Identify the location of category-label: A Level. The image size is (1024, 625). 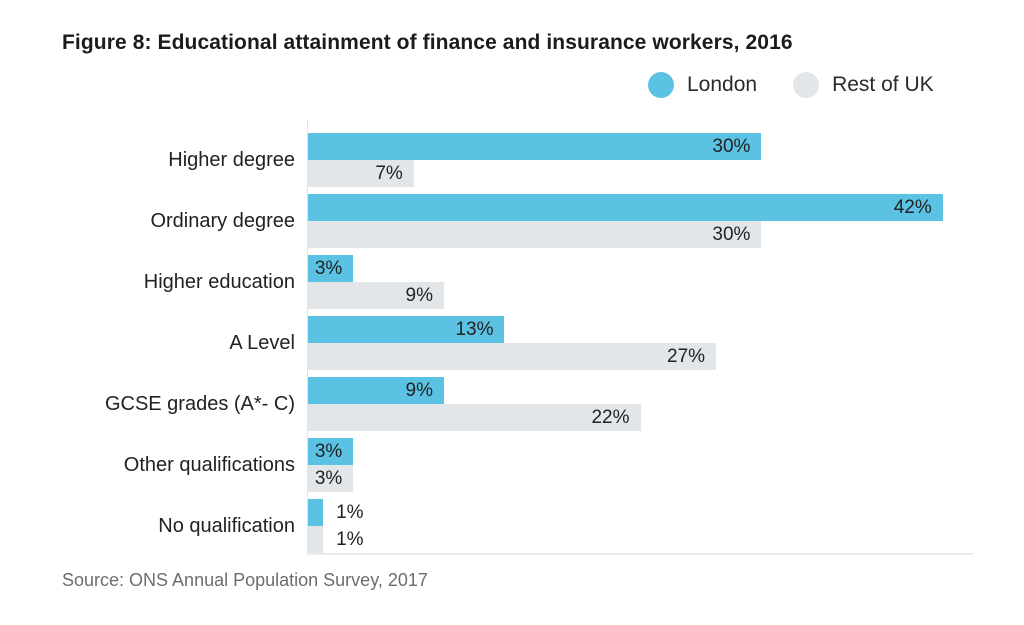
(262, 343).